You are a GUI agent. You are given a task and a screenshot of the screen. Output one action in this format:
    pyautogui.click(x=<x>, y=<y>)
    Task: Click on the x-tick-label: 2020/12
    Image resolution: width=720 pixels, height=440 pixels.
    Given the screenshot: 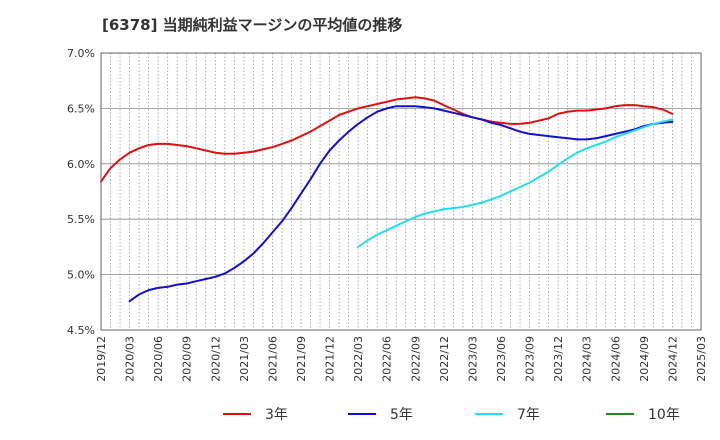 What is the action you would take?
    pyautogui.click(x=215, y=359)
    